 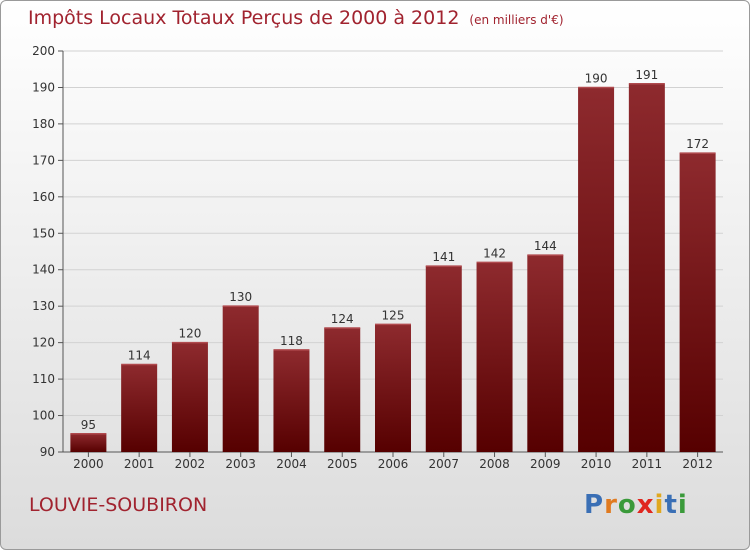 What do you see at coordinates (47, 452) in the screenshot?
I see `y-tick-label: 90` at bounding box center [47, 452].